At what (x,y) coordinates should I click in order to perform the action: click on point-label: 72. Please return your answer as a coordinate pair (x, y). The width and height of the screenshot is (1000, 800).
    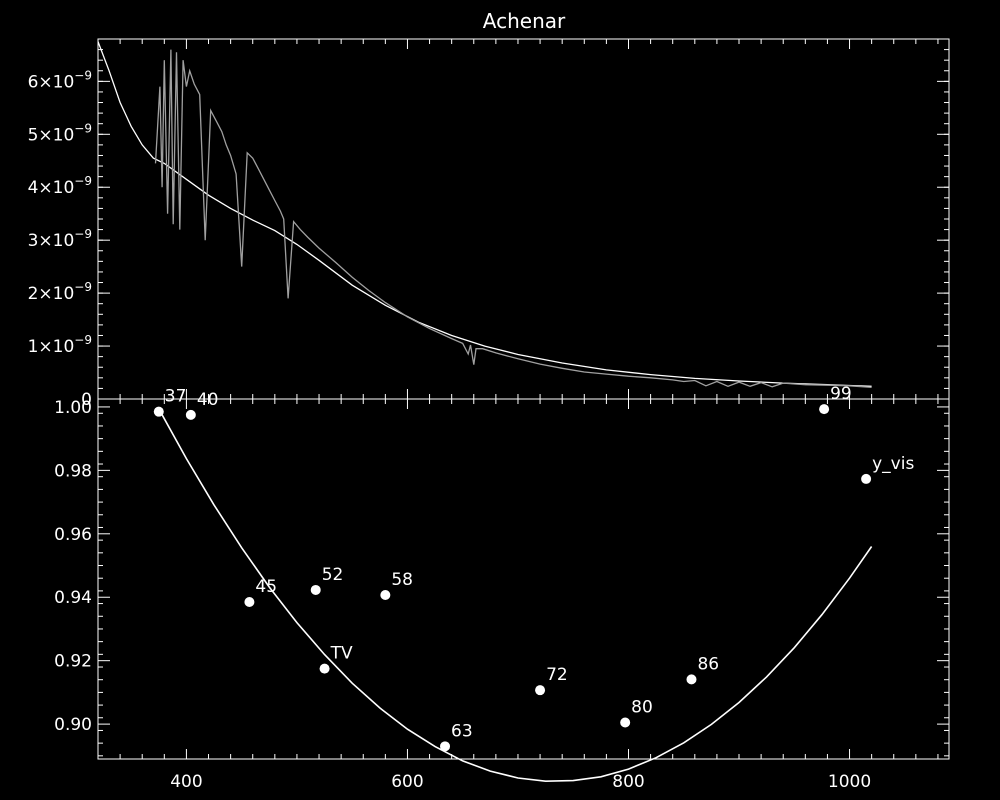
    Looking at the image, I should click on (557, 675).